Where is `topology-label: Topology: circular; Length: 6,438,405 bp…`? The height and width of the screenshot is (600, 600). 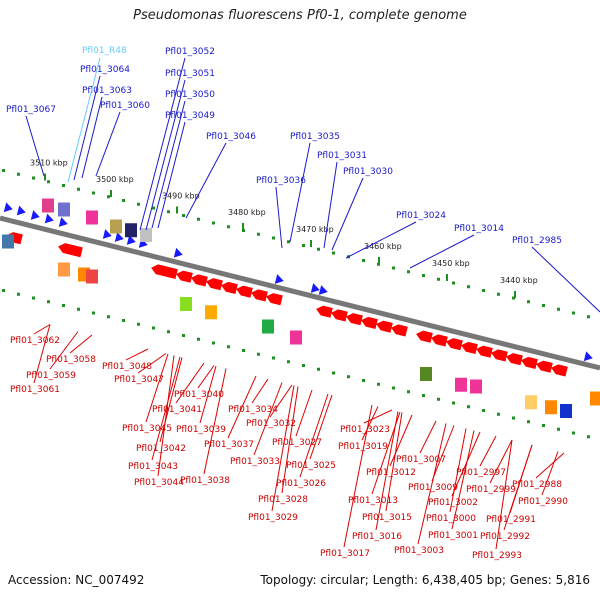
topology-label: Topology: circular; Length: 6,438,405 bp… is located at coordinates (425, 580).